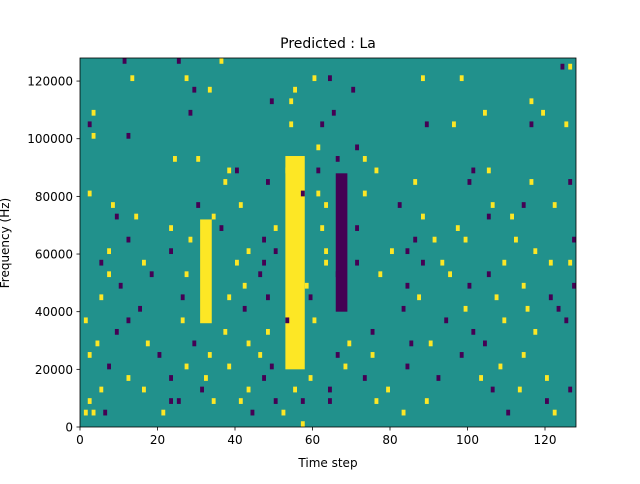 This screenshot has width=640, height=484. What do you see at coordinates (467, 440) in the screenshot?
I see `x-tick-label: 100` at bounding box center [467, 440].